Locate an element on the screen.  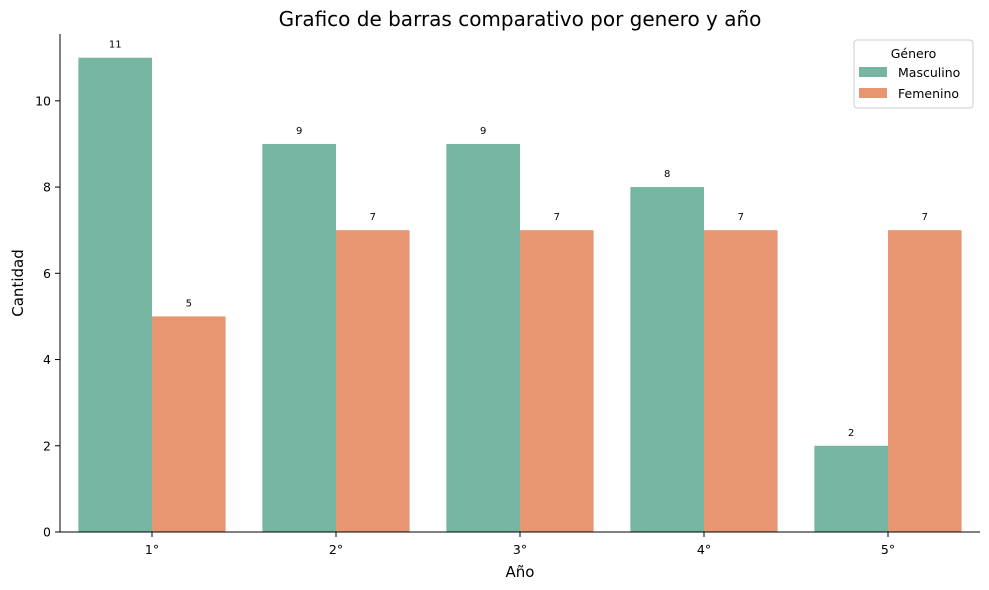
legend-swatch-femenino is located at coordinates (873, 93).